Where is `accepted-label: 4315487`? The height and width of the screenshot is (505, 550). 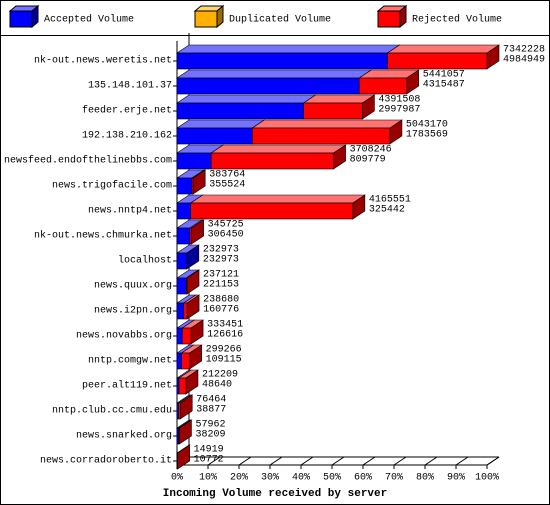
accepted-label: 4315487 is located at coordinates (444, 85).